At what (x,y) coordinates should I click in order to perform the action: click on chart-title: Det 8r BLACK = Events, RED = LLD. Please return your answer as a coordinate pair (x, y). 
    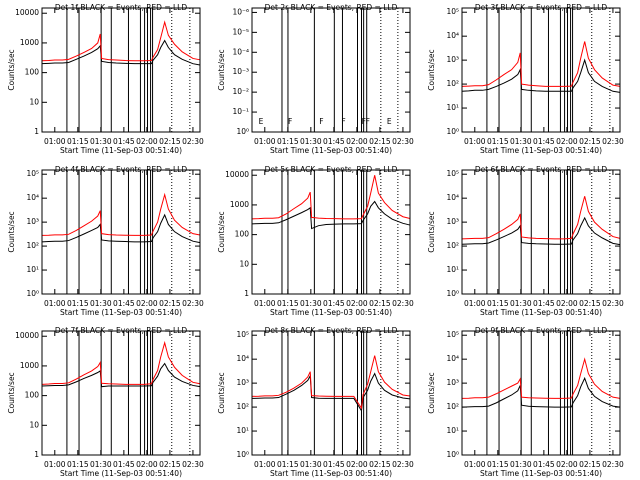
    Looking at the image, I should click on (331, 330).